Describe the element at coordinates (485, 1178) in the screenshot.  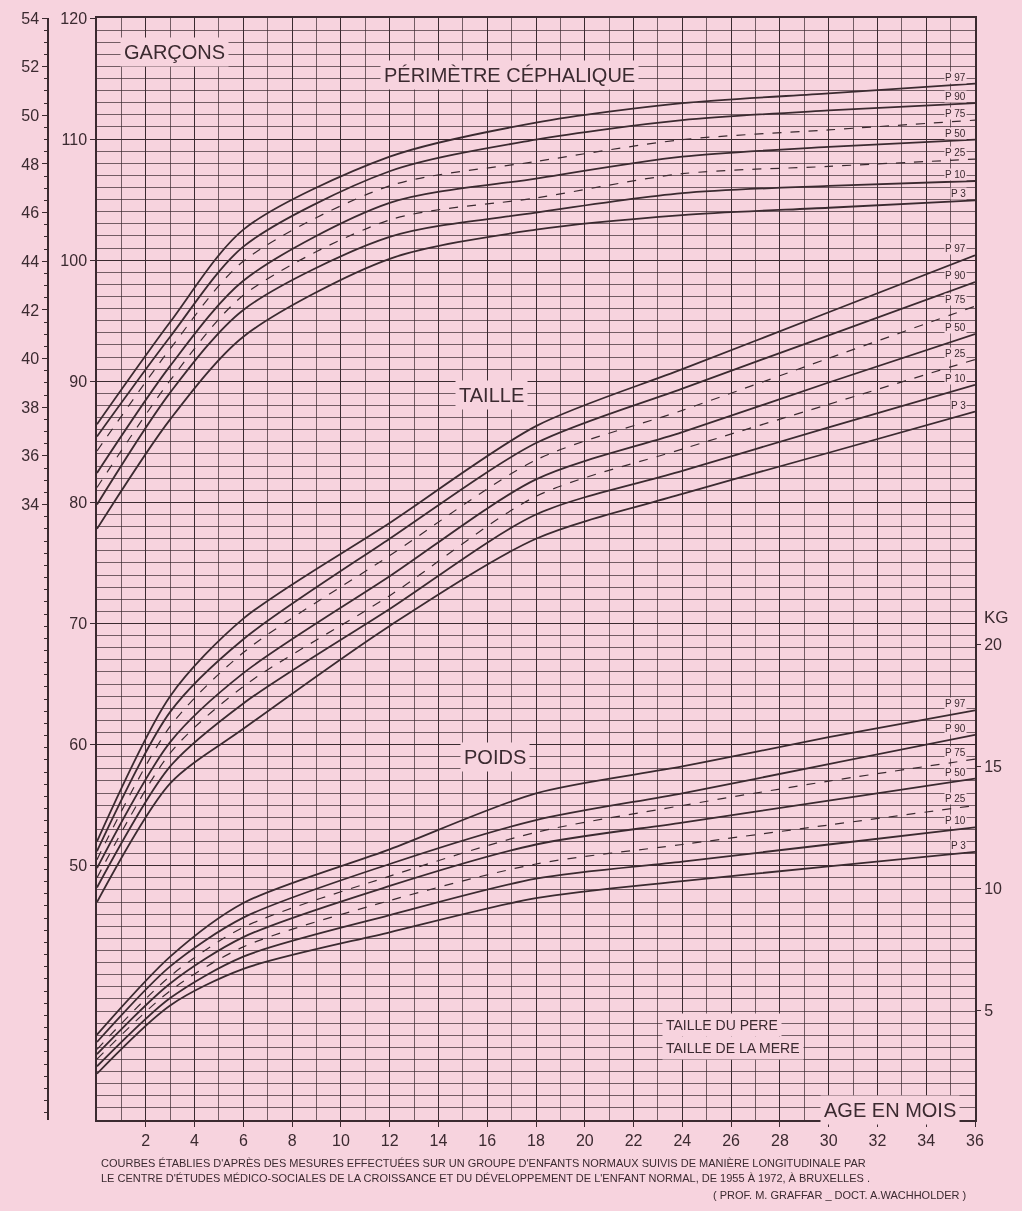
I see `text: LE CENTRE D'ÉTUDES MÉDICO-SOCIALES DE LA CROISSANCE ET DU DÉVELOPPEMENT DE L'ENFANT NORMAL, DE 1955 À 1972, À BRUXELLES .` at that location.